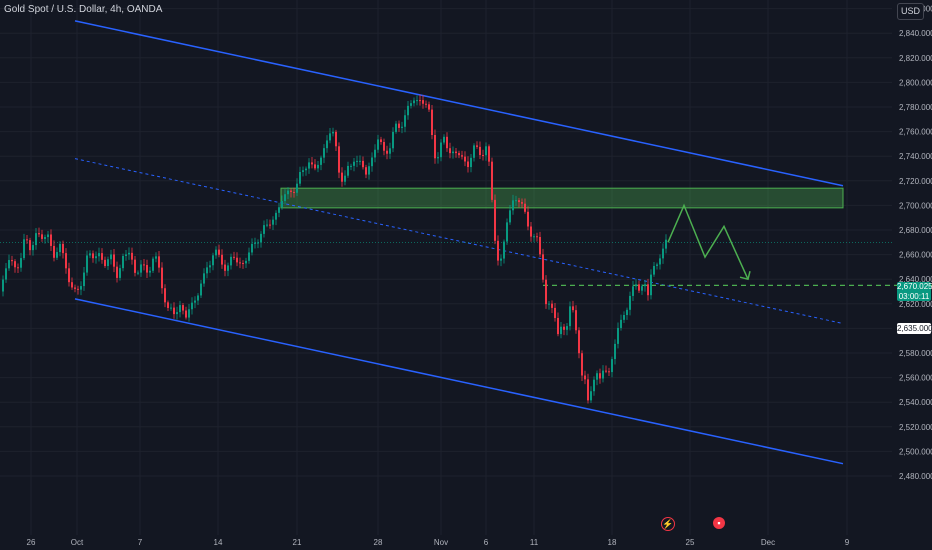 This screenshot has height=550, width=932. What do you see at coordinates (690, 542) in the screenshot?
I see `x-tick-label: 25` at bounding box center [690, 542].